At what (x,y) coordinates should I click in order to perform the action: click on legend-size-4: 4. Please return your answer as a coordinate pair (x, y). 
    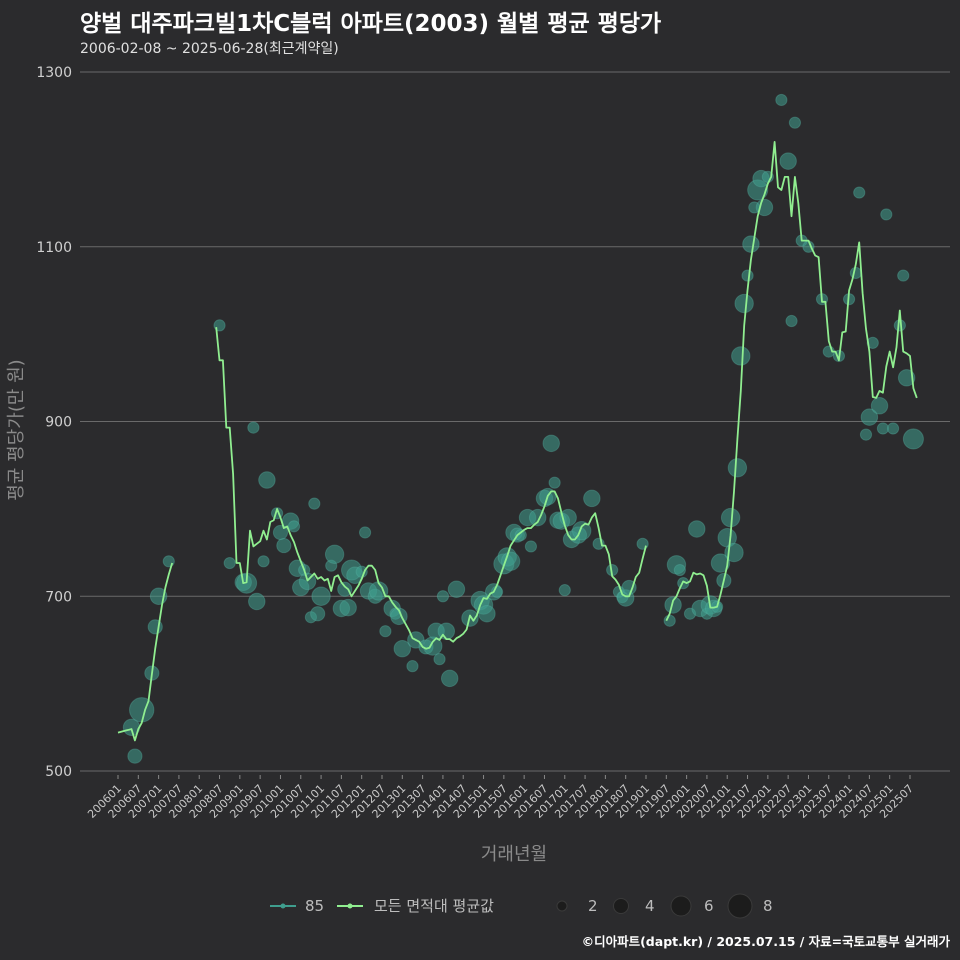
    Looking at the image, I should click on (634, 906).